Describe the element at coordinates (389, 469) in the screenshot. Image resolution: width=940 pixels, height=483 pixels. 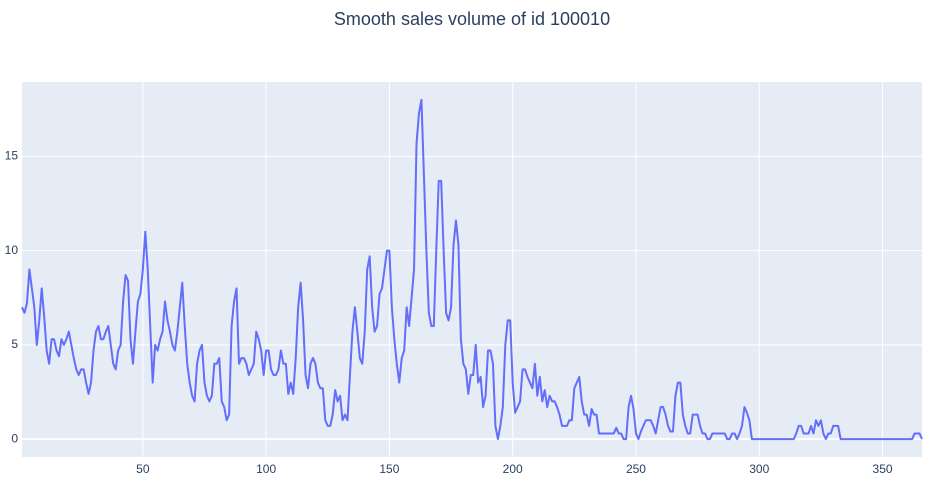
I see `x-tick-label: 150` at that location.